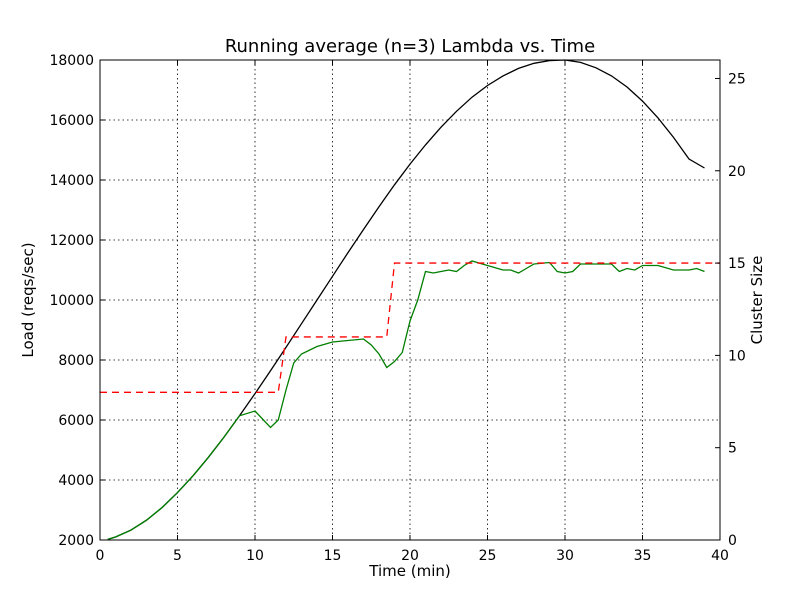 This screenshot has height=600, width=800. Describe the element at coordinates (737, 356) in the screenshot. I see `y-tick-label-right: 10` at that location.